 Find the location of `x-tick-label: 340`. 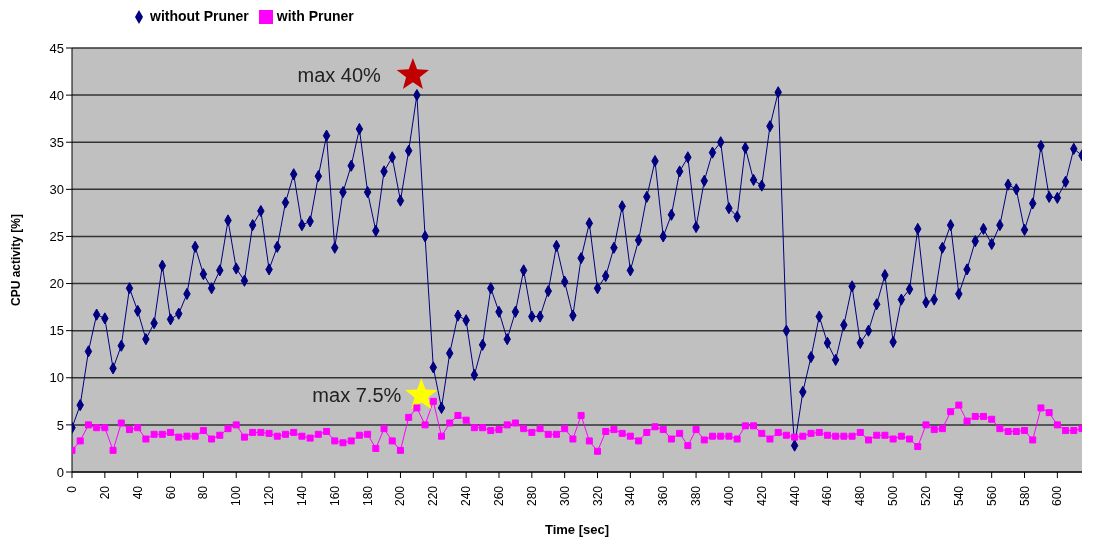

x-tick-label: 340 is located at coordinates (630, 496).